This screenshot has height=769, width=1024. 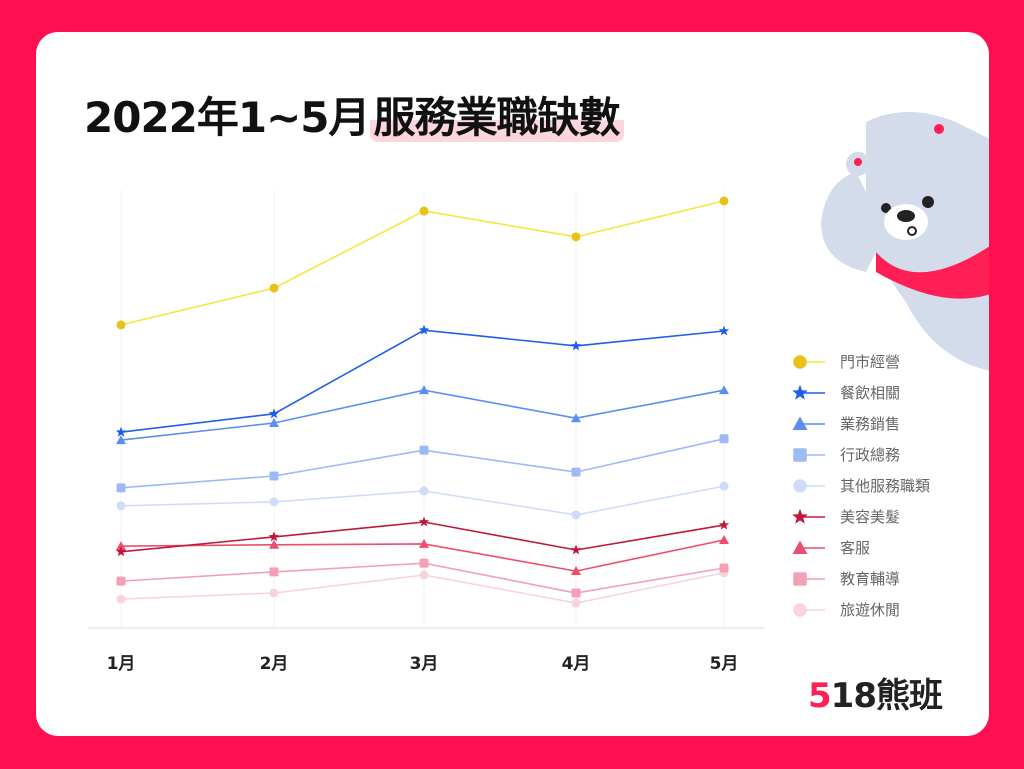 What do you see at coordinates (870, 610) in the screenshot?
I see `legend-label: 旅遊休閒` at bounding box center [870, 610].